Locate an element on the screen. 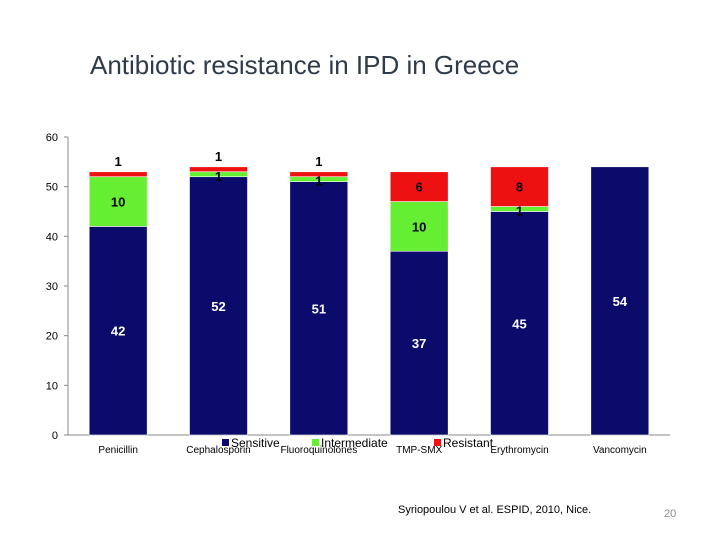 This screenshot has width=720, height=540. data-label: 42 is located at coordinates (118, 331).